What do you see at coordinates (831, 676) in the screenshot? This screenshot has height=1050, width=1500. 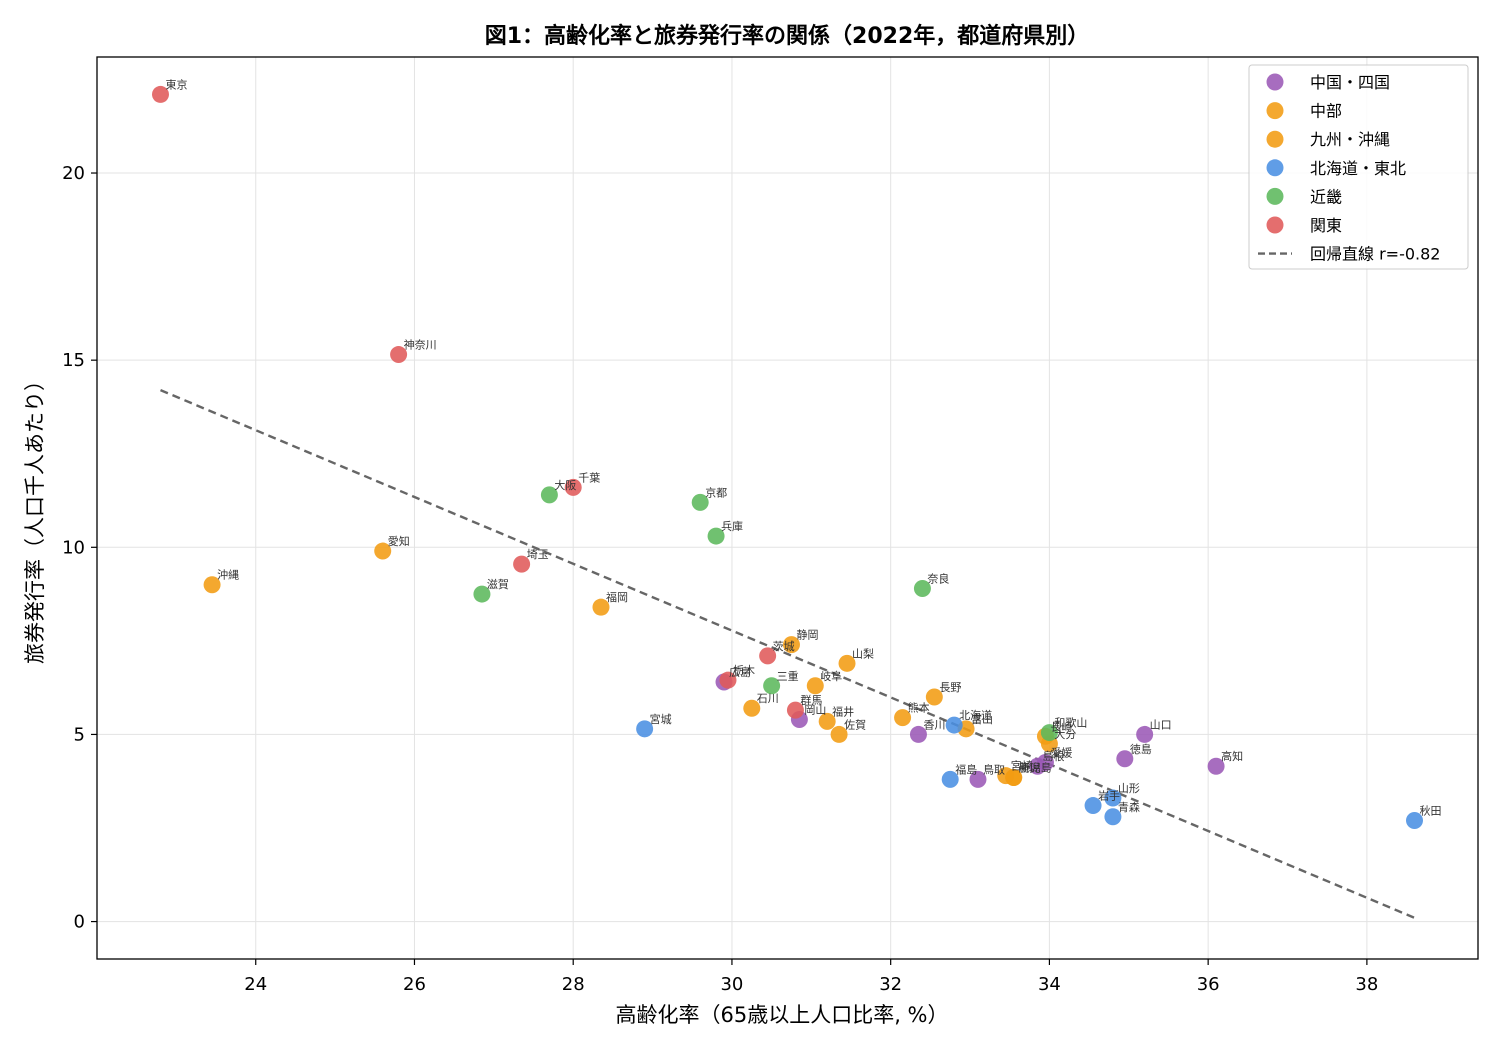 I see `point-label: 岐阜` at bounding box center [831, 676].